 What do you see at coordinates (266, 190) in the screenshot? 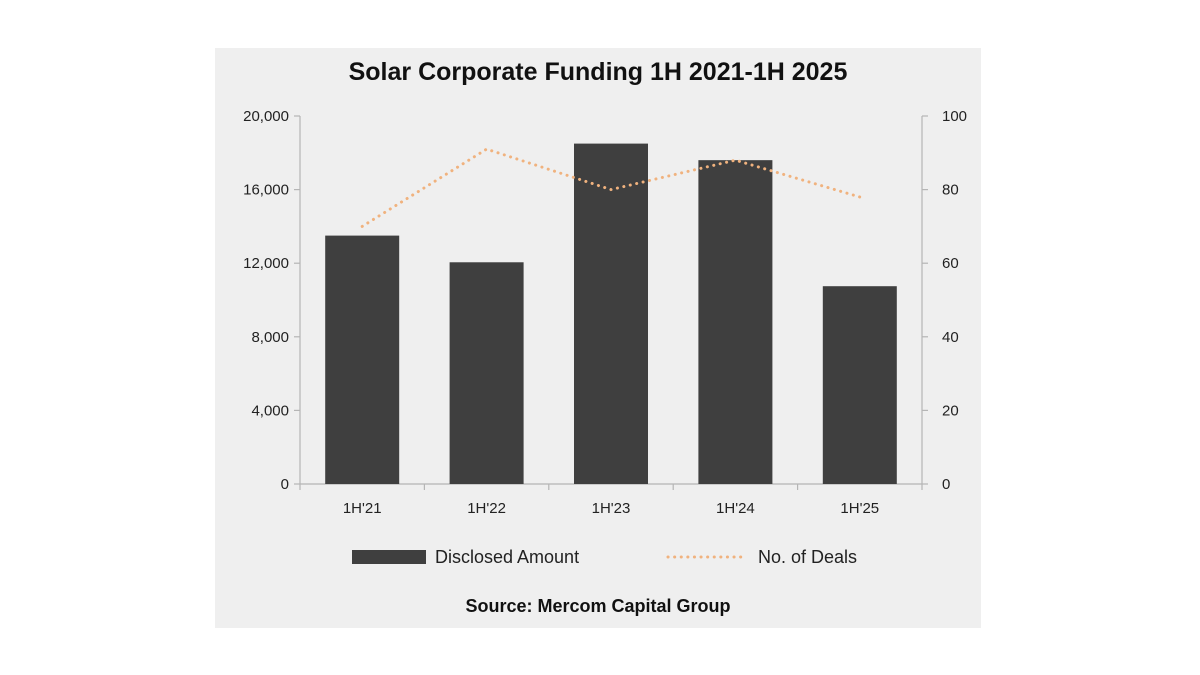
I see `left-y-tick-label: 16,000` at bounding box center [266, 190].